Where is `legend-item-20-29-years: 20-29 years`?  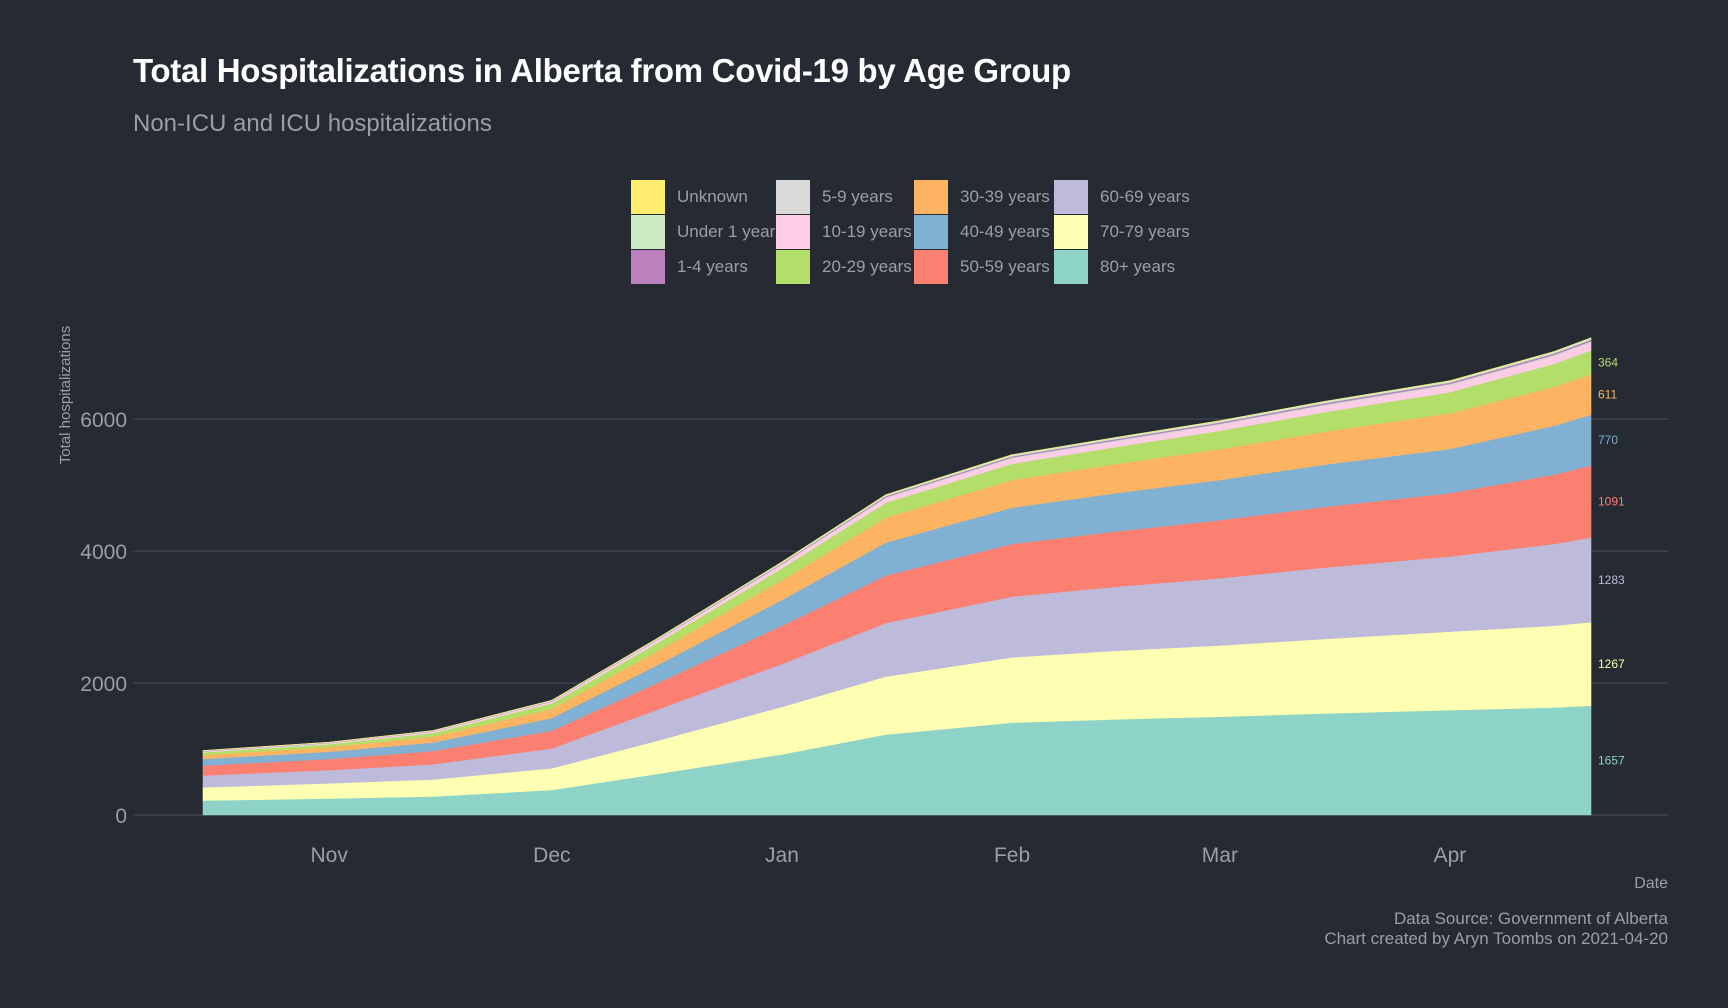
legend-item-20-29-years: 20-29 years is located at coordinates (845, 266).